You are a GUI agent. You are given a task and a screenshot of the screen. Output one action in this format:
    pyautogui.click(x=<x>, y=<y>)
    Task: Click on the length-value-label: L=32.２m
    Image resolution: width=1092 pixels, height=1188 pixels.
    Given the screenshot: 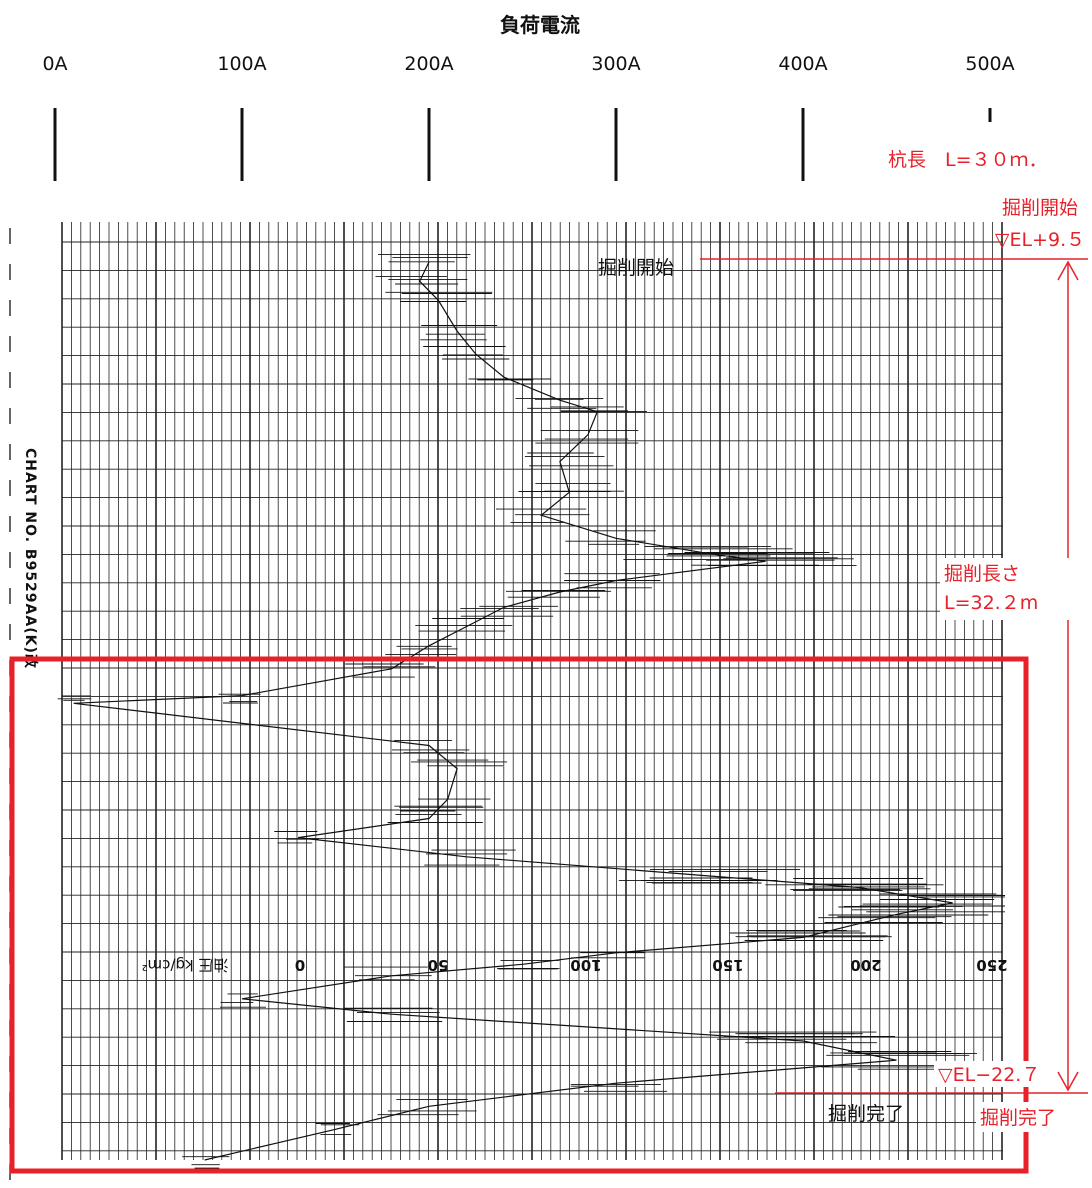 What is the action you would take?
    pyautogui.click(x=991, y=603)
    